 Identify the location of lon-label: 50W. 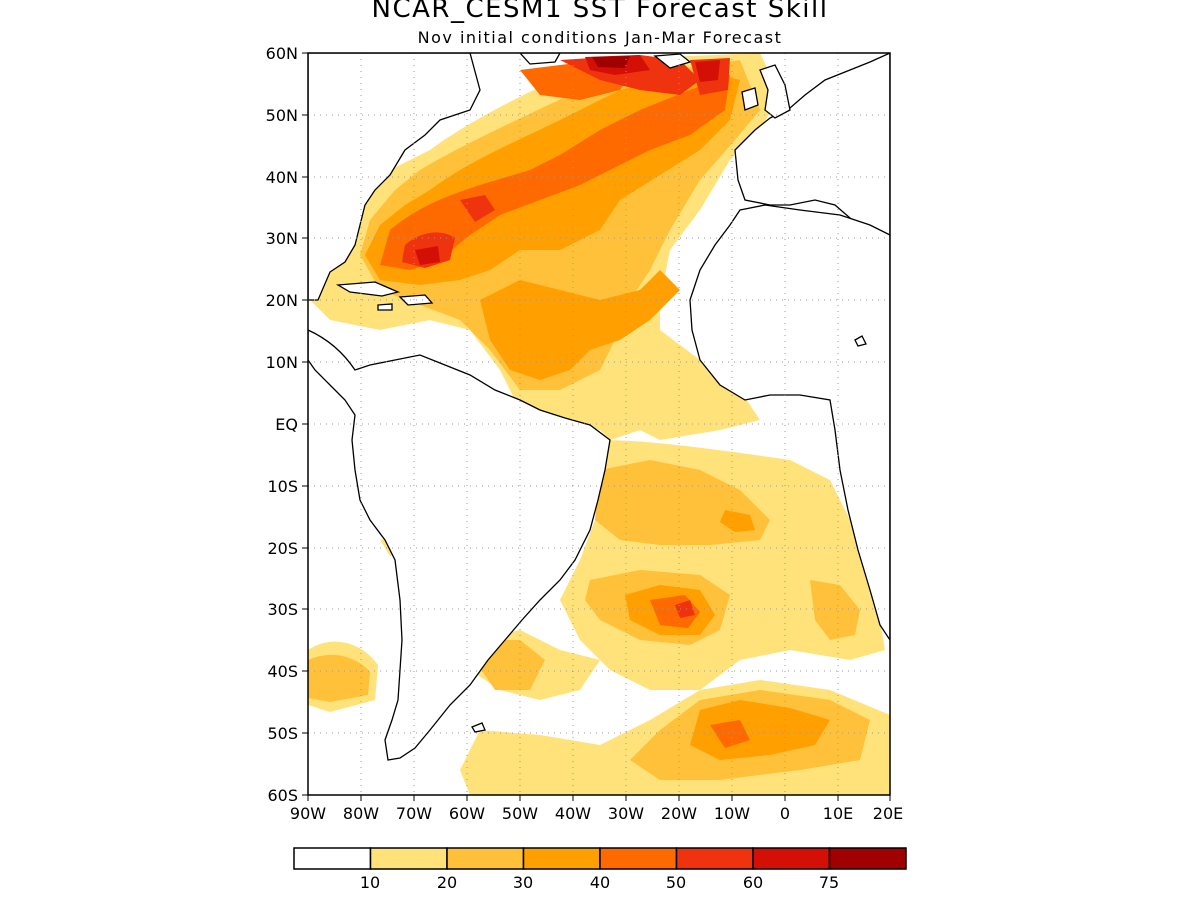
(520, 813).